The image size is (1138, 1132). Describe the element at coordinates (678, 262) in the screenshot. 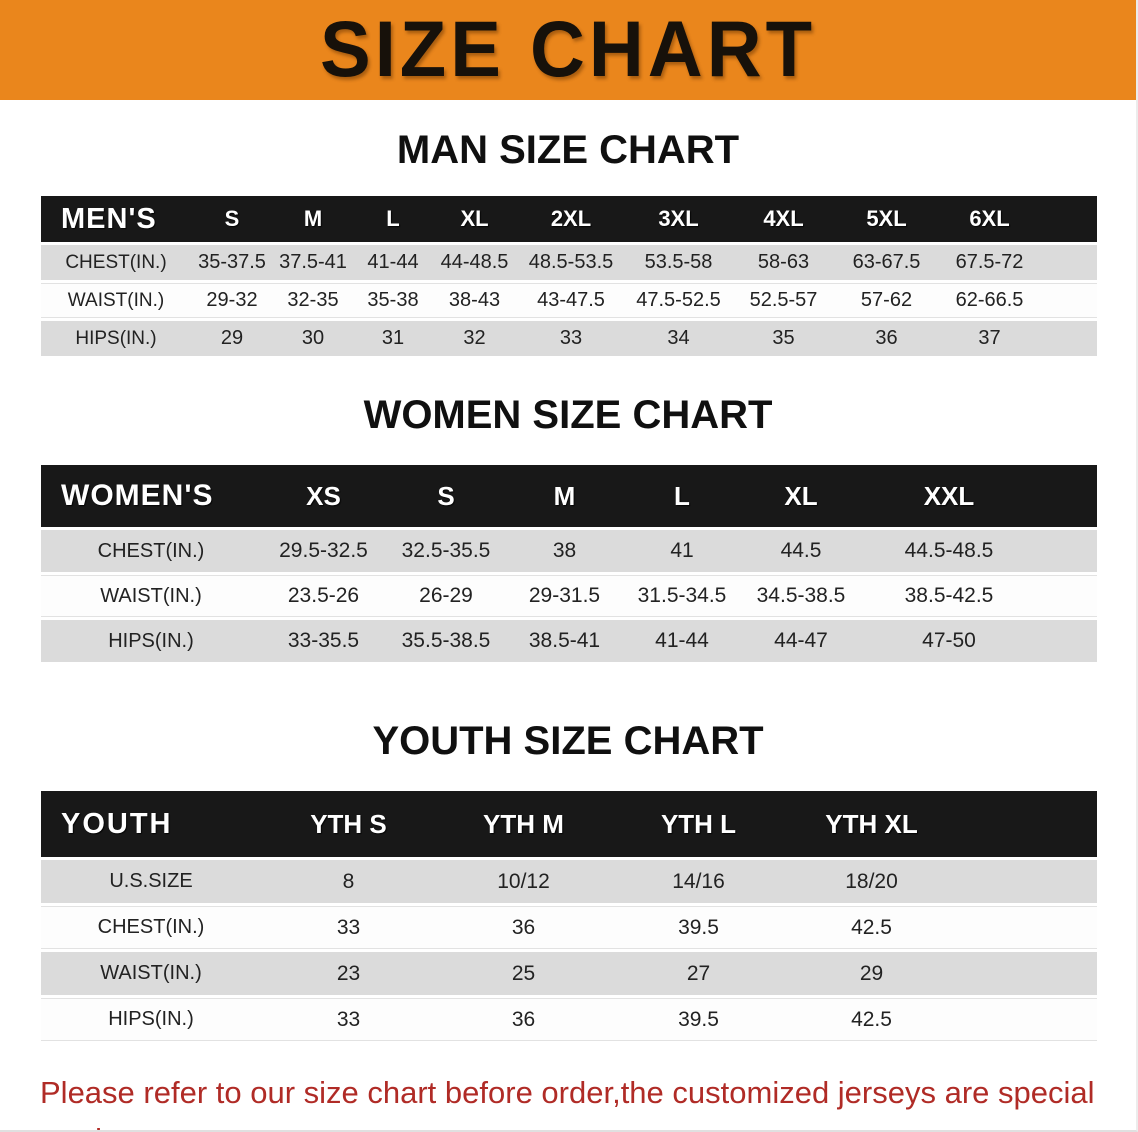

I see `measurement-value: 53.5-58` at that location.